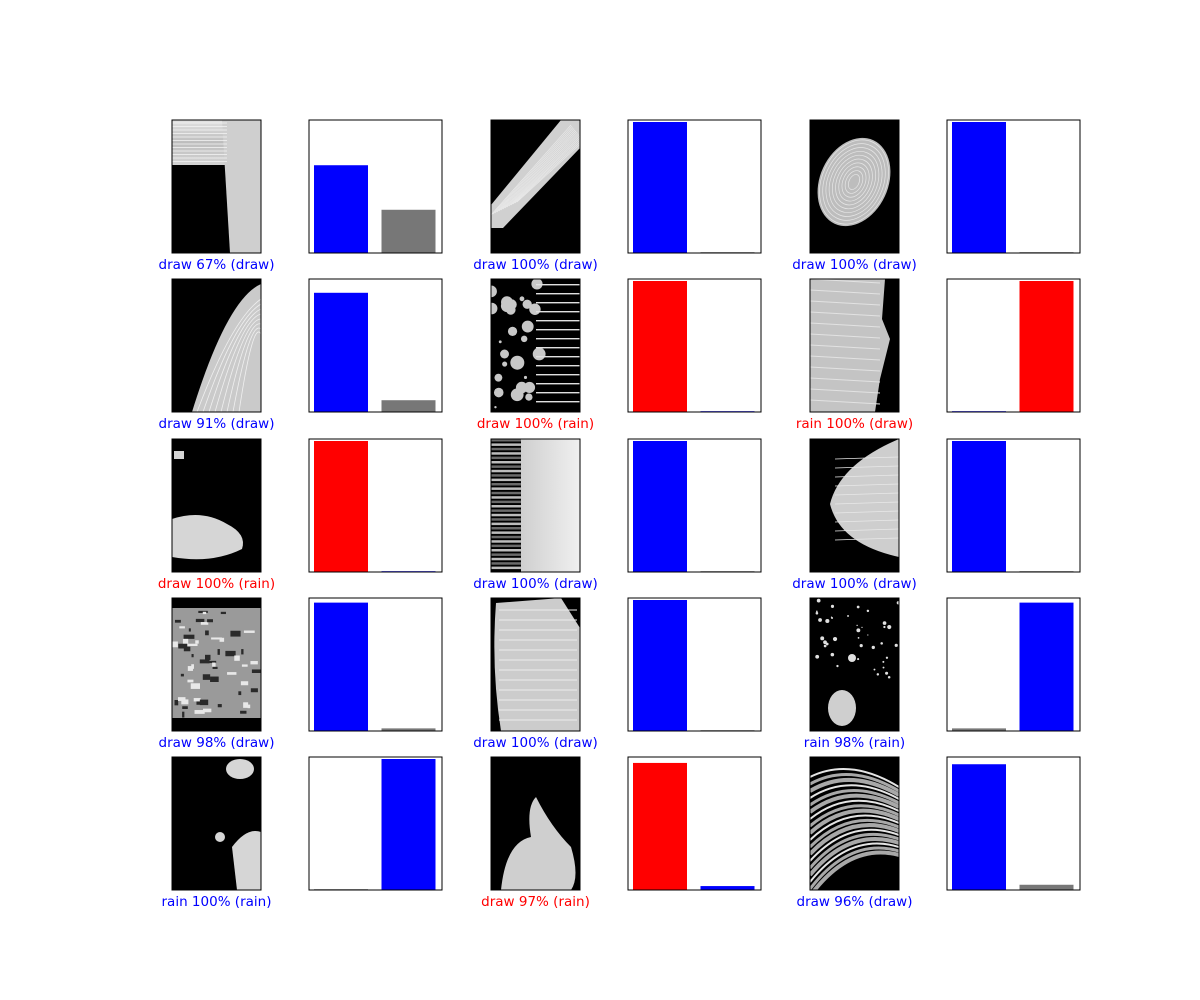  Describe the element at coordinates (217, 265) in the screenshot. I see `prediction-caption: draw 67% (draw)` at that location.